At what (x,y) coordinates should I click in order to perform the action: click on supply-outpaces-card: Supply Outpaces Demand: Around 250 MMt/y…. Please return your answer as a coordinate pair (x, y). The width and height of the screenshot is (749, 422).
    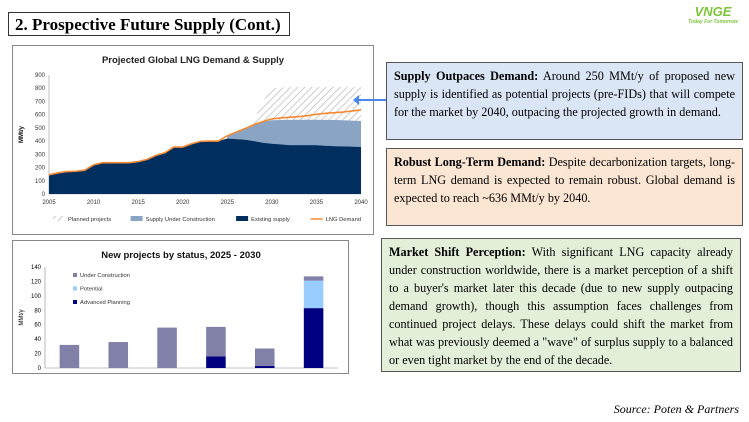
    Looking at the image, I should click on (564, 101).